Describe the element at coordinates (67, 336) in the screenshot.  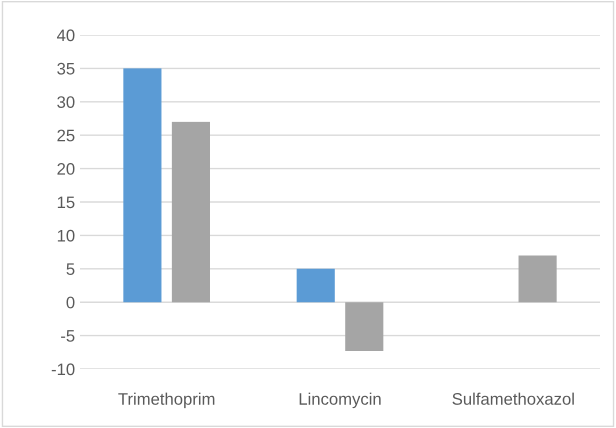
I see `y-tick-label: -5` at that location.